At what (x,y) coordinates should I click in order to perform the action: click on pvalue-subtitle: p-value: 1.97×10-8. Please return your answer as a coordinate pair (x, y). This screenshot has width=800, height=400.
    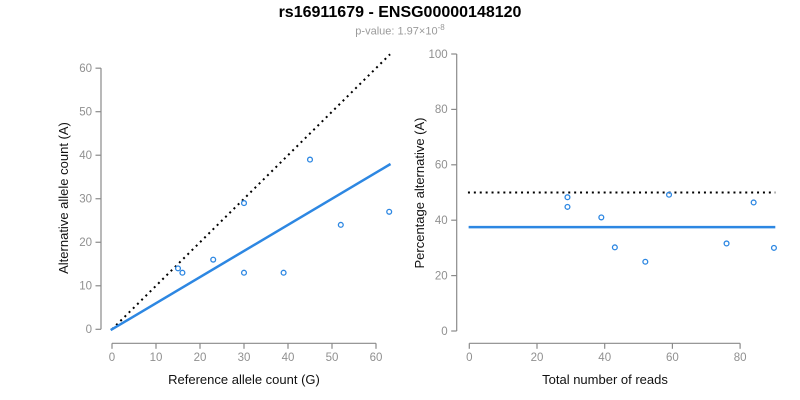
    Looking at the image, I should click on (400, 30).